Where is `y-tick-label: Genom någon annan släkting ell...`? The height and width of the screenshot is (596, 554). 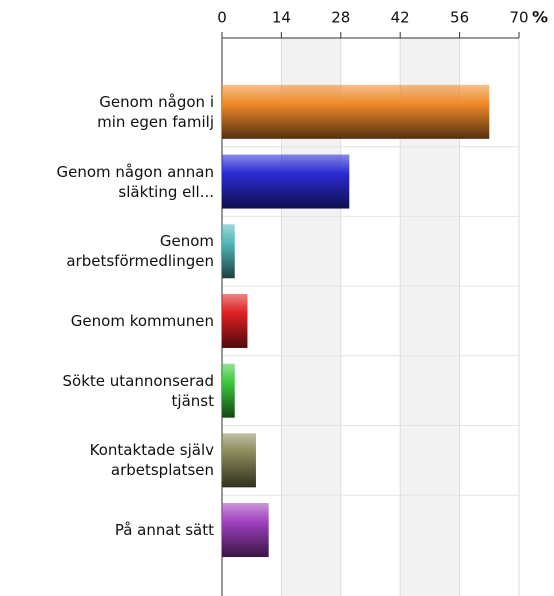 y-tick-label: Genom någon annan släkting ell... is located at coordinates (135, 181).